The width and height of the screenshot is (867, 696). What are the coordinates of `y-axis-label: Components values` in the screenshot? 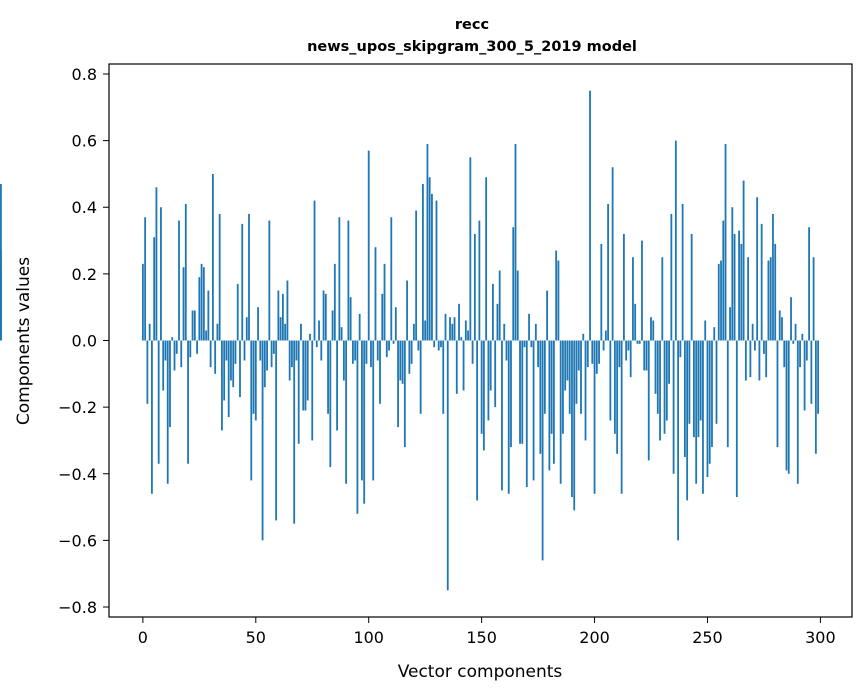 It's located at (24, 341).